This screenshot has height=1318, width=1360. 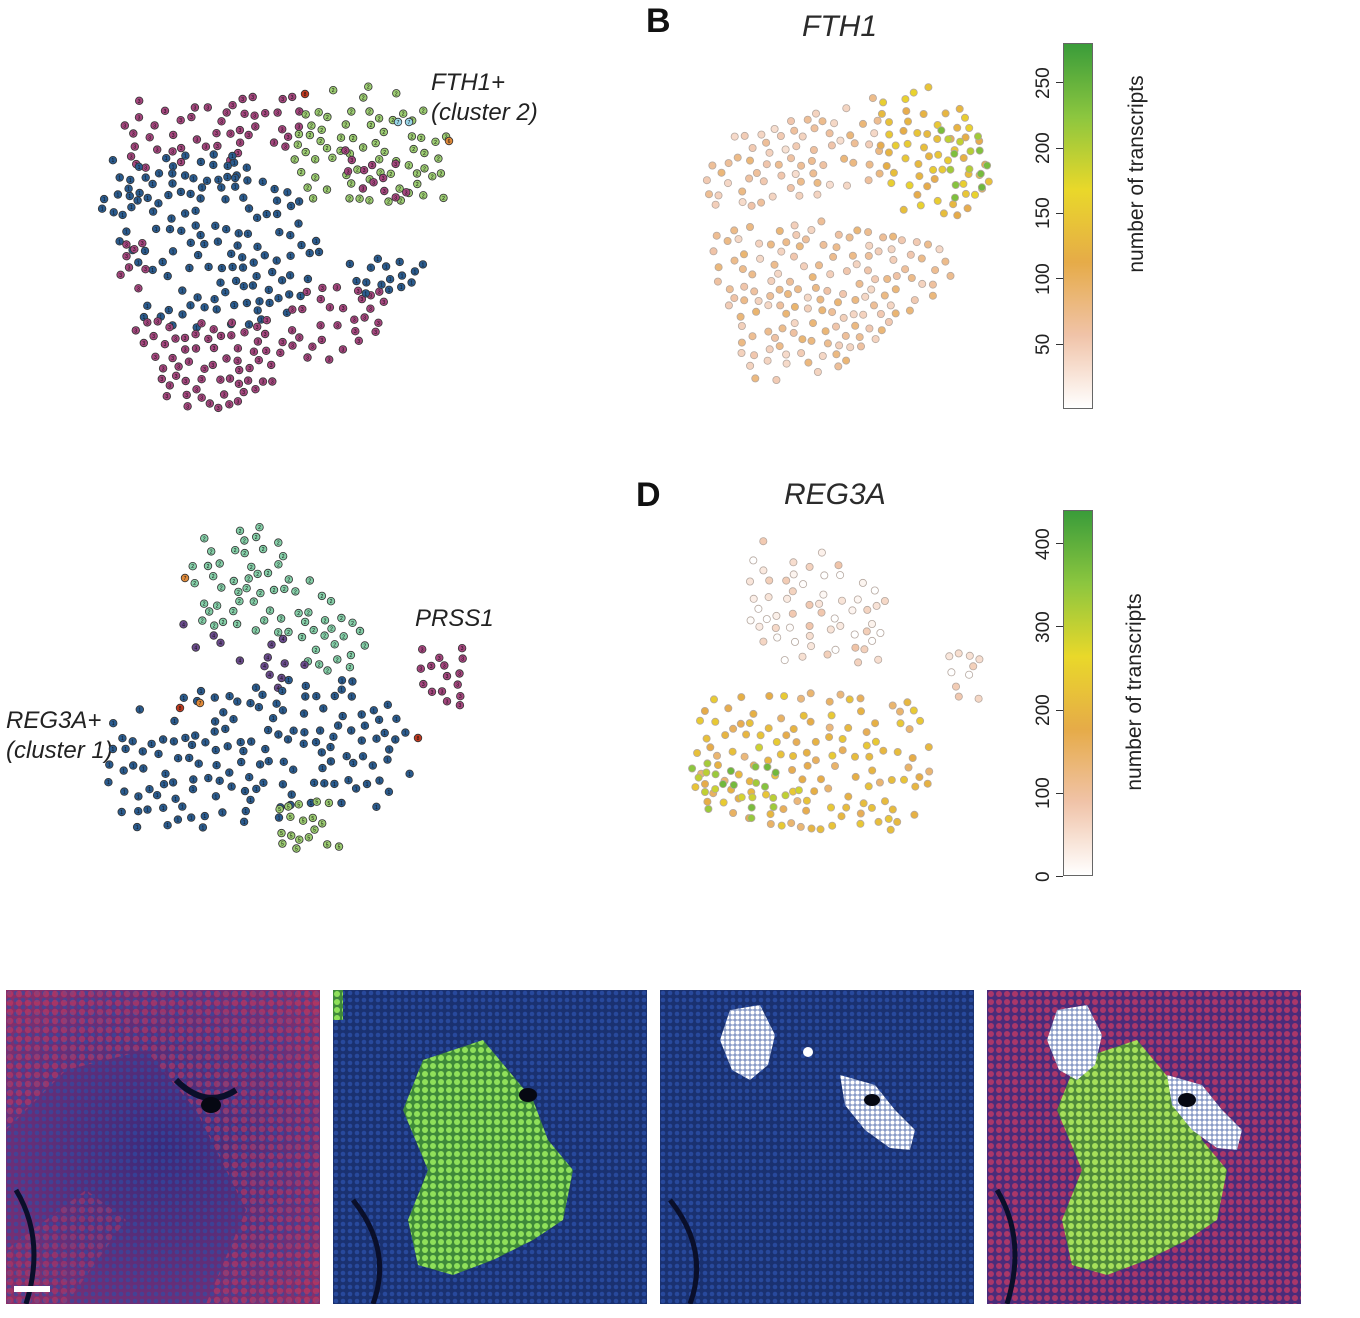 What do you see at coordinates (163, 1147) in the screenshot?
I see `micrograph-red-channel` at bounding box center [163, 1147].